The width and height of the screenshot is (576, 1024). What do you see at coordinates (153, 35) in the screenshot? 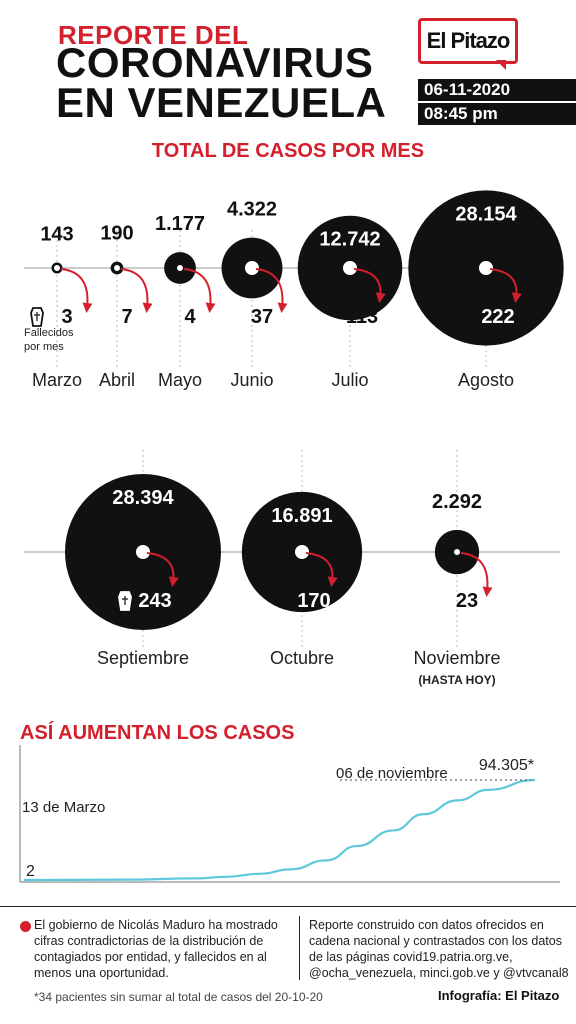
I see `title-line-1: REPORTE DEL` at bounding box center [153, 35].